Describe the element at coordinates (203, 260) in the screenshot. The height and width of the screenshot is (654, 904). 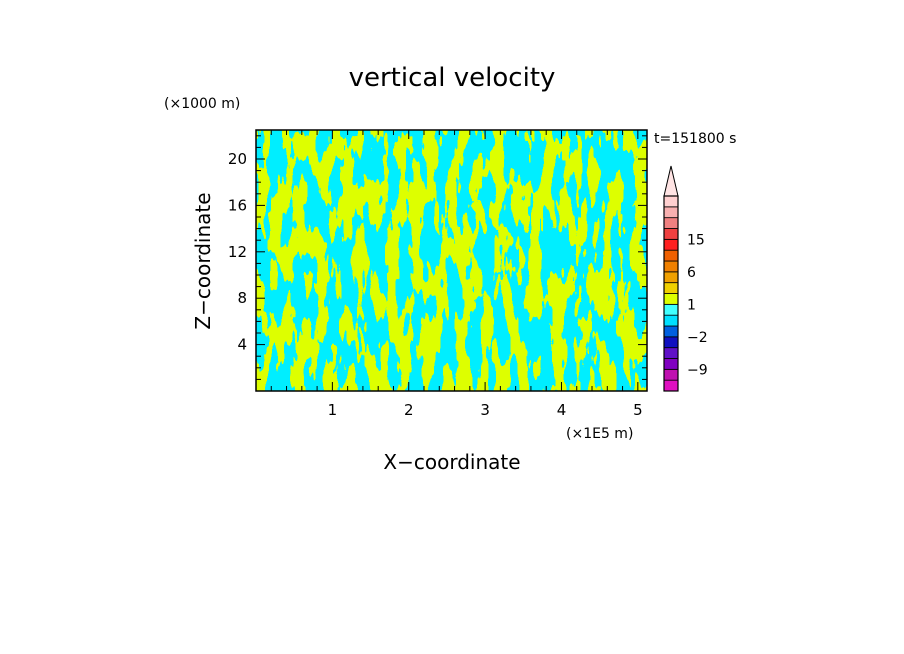
I see `y-axis-label: Z−coordinate` at that location.